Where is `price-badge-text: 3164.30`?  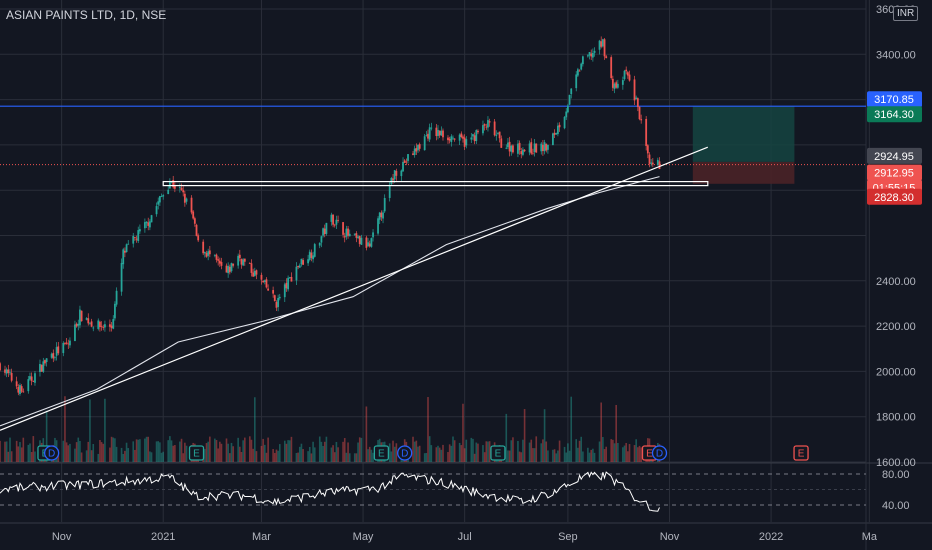 price-badge-text: 3164.30 is located at coordinates (894, 115).